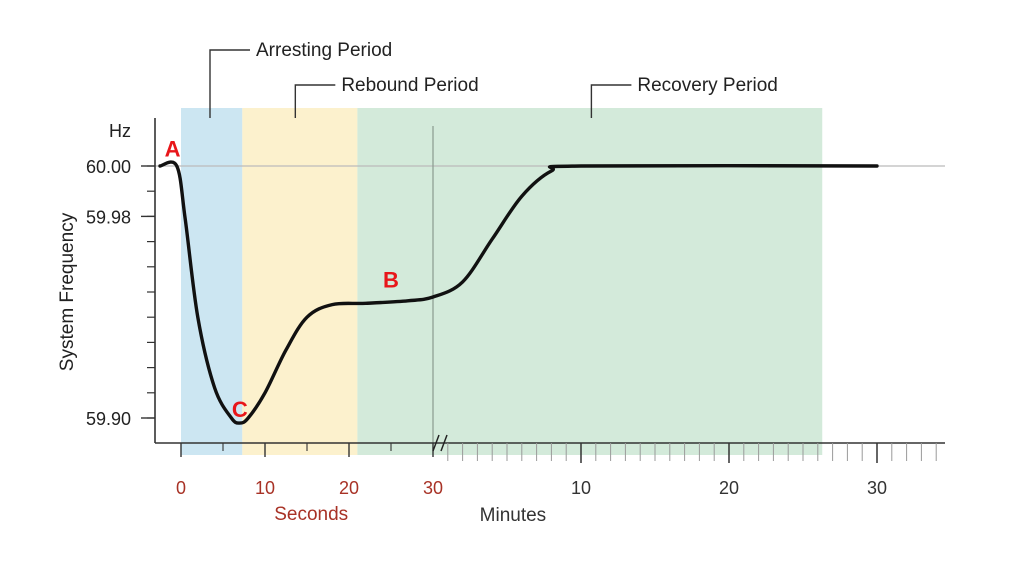 This screenshot has height=576, width=1024. I want to click on y-tick-label: 59.90, so click(108, 419).